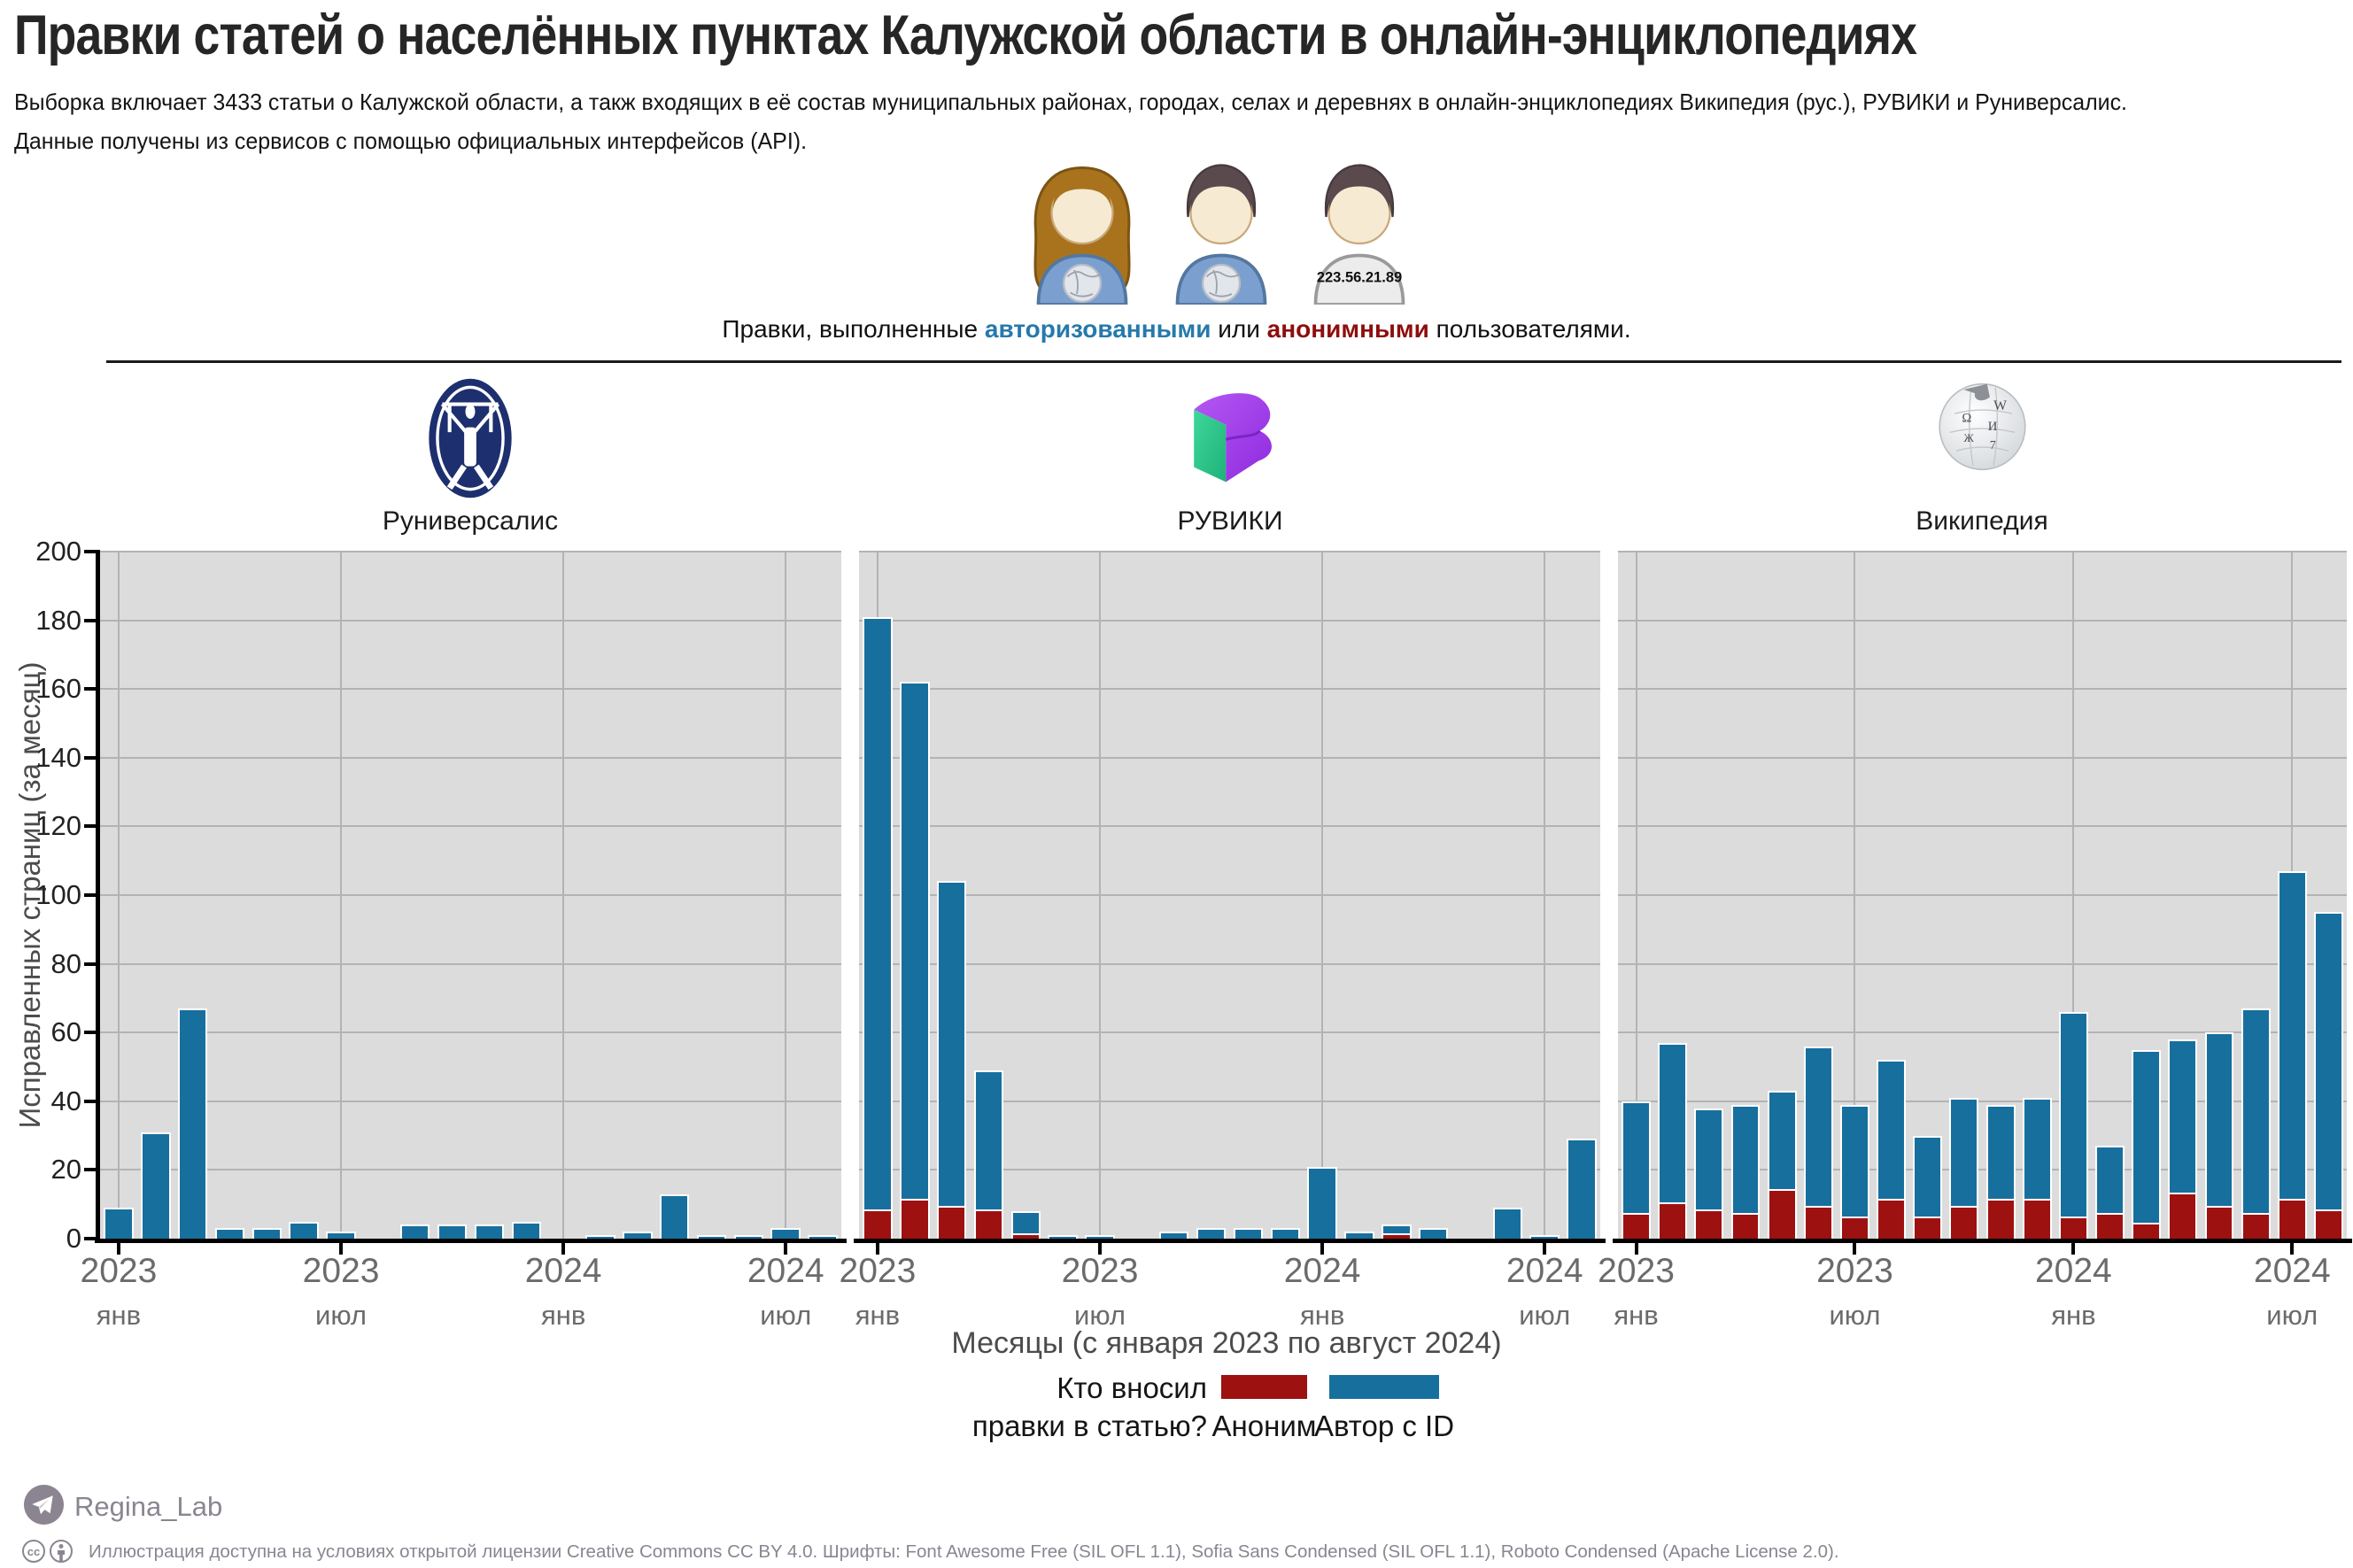  Describe the element at coordinates (73, 1238) in the screenshot. I see `y-tick-label: 0` at that location.